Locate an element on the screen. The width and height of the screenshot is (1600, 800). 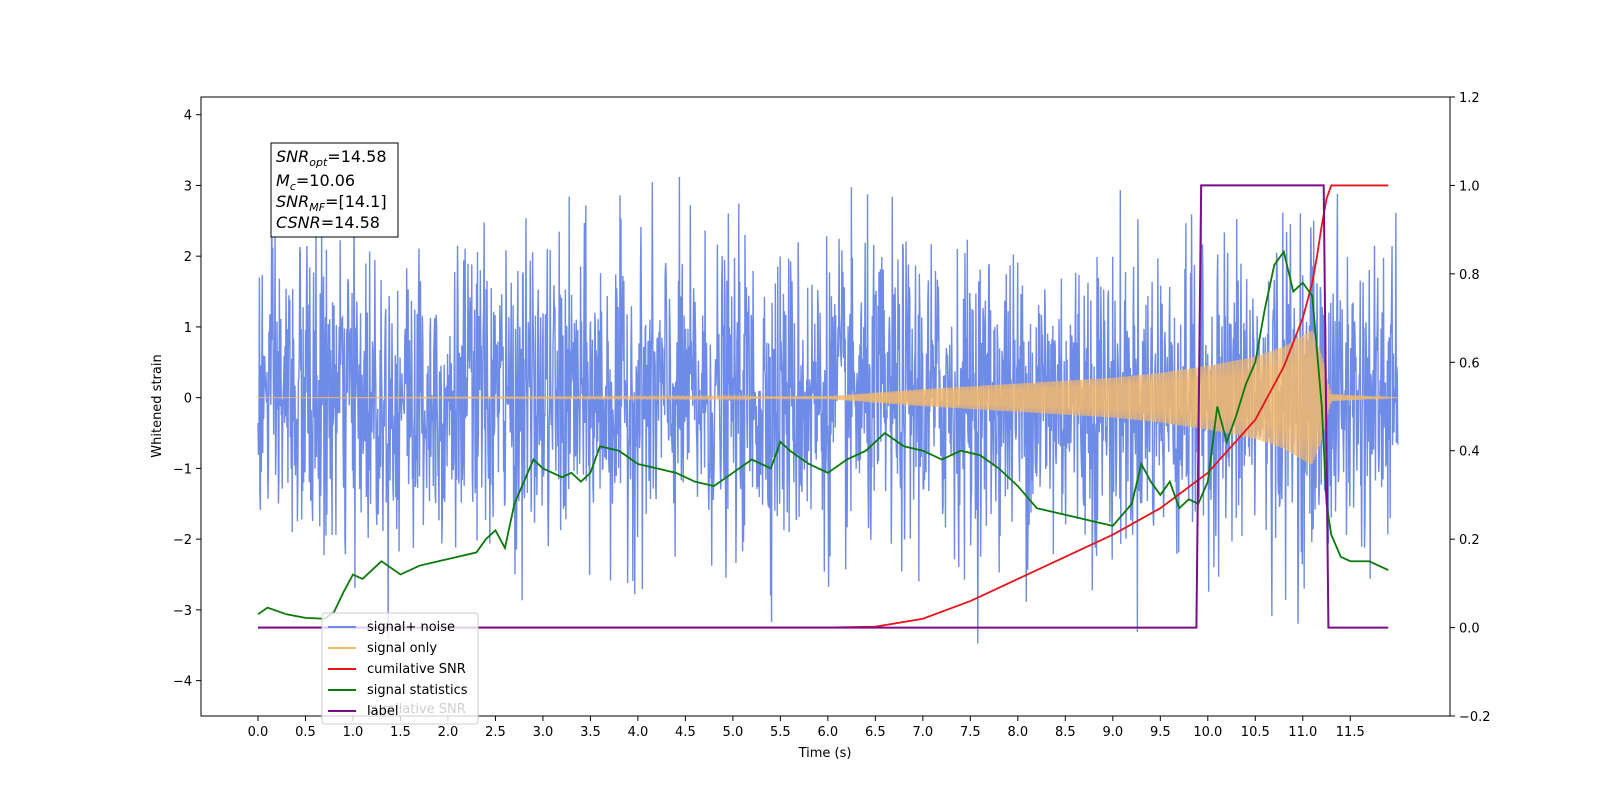
legend-entry: cumilative SNR is located at coordinates (397, 669).